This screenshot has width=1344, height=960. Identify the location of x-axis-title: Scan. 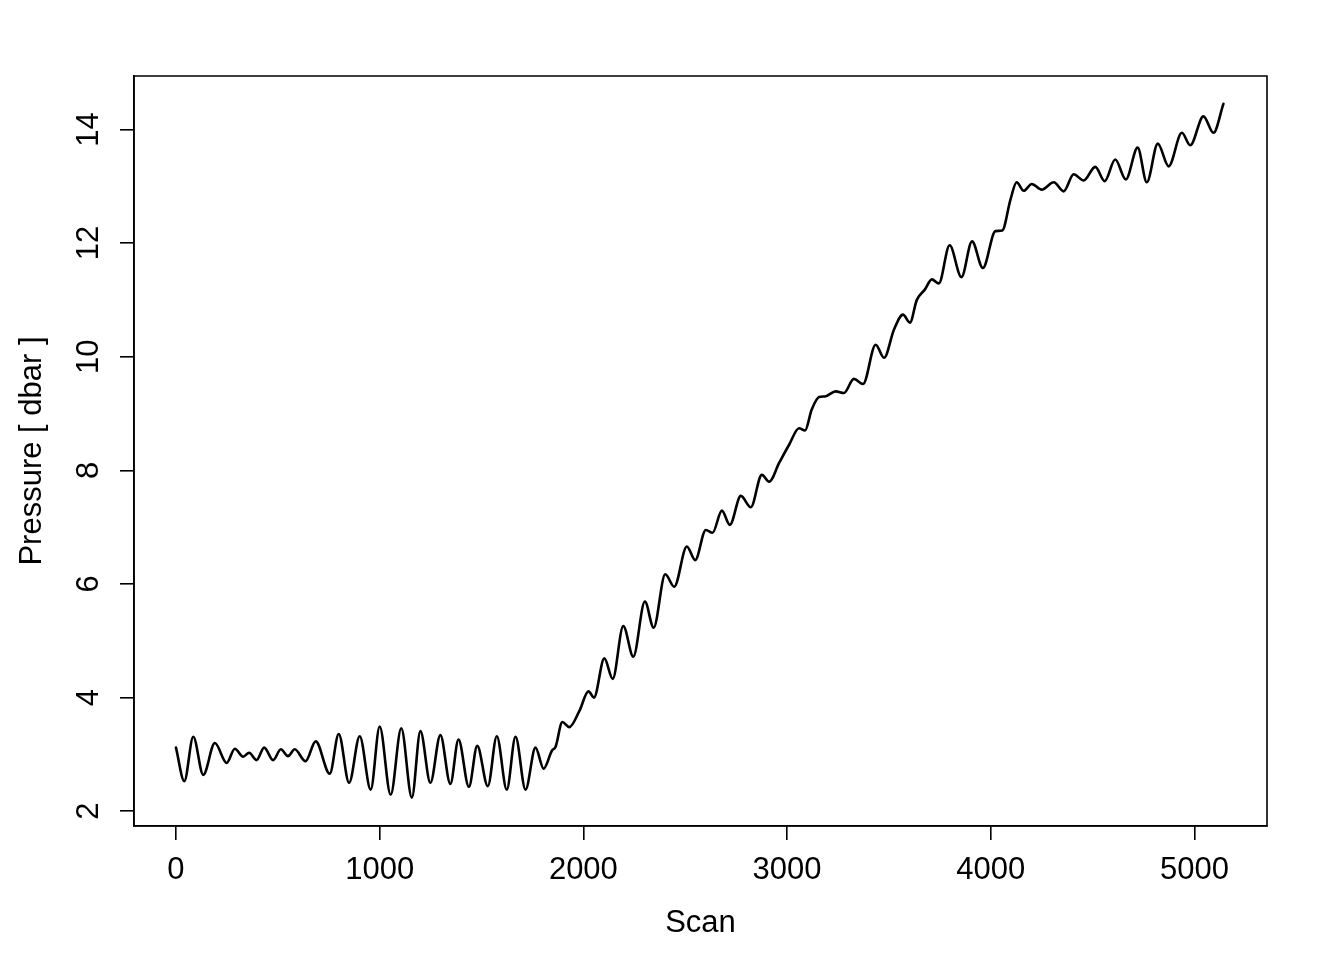
(700, 921).